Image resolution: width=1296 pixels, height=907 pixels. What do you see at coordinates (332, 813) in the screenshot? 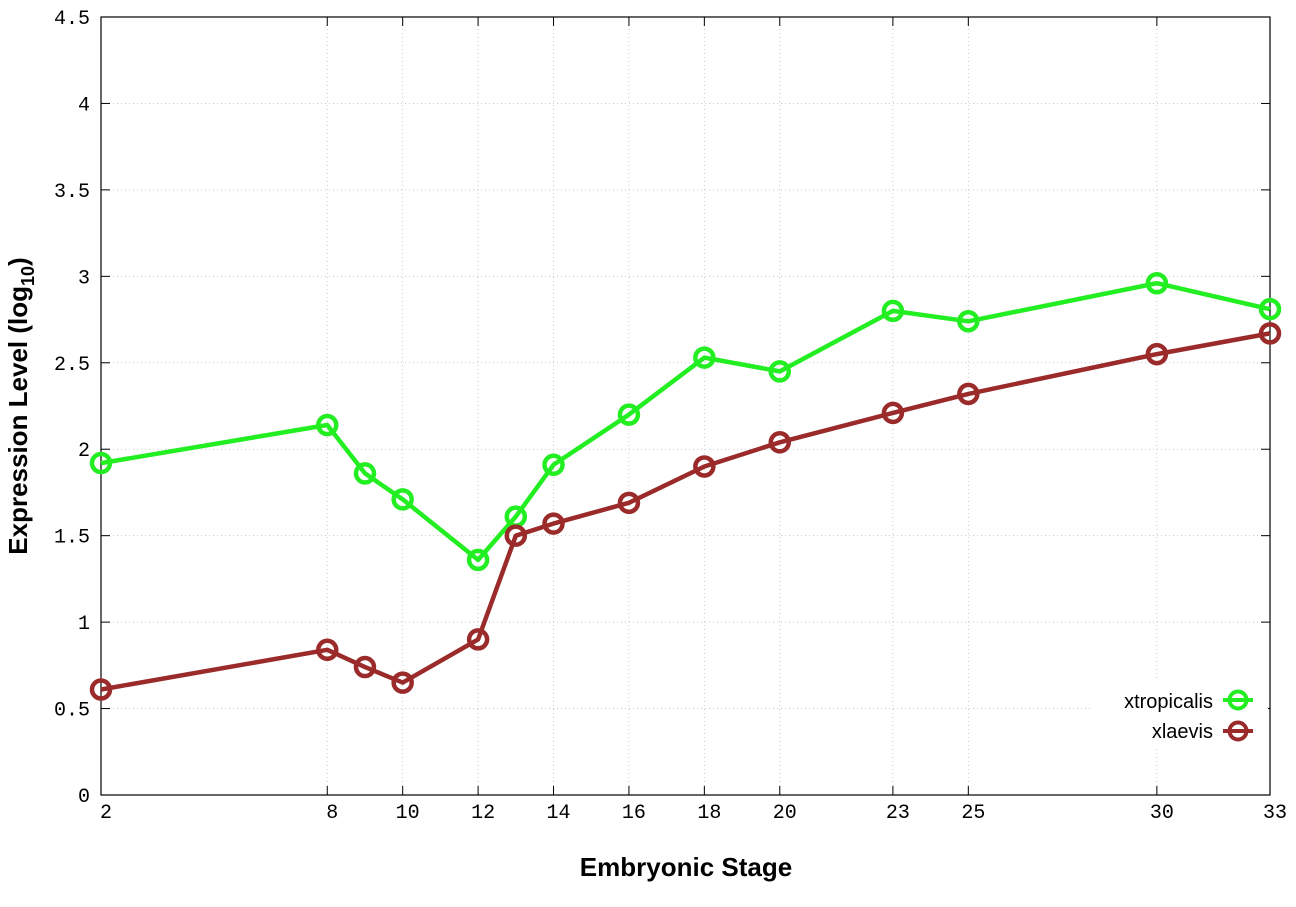
I see `x-tick-label: 8` at bounding box center [332, 813].